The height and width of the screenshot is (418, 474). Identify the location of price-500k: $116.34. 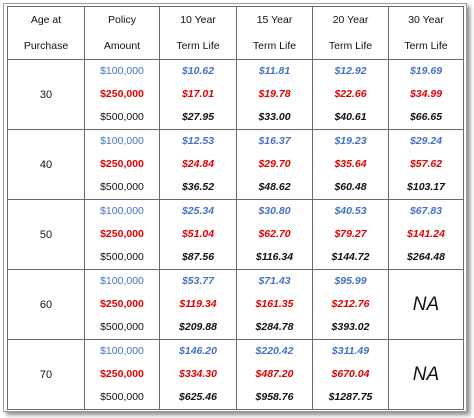
(274, 257).